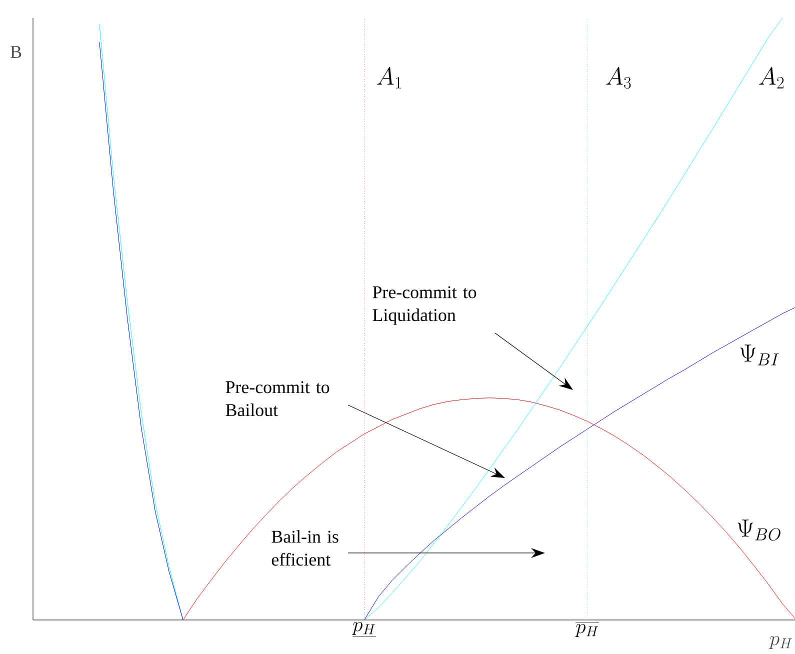 This screenshot has height=654, width=795. What do you see at coordinates (16, 52) in the screenshot?
I see `y-axis-title: B` at bounding box center [16, 52].